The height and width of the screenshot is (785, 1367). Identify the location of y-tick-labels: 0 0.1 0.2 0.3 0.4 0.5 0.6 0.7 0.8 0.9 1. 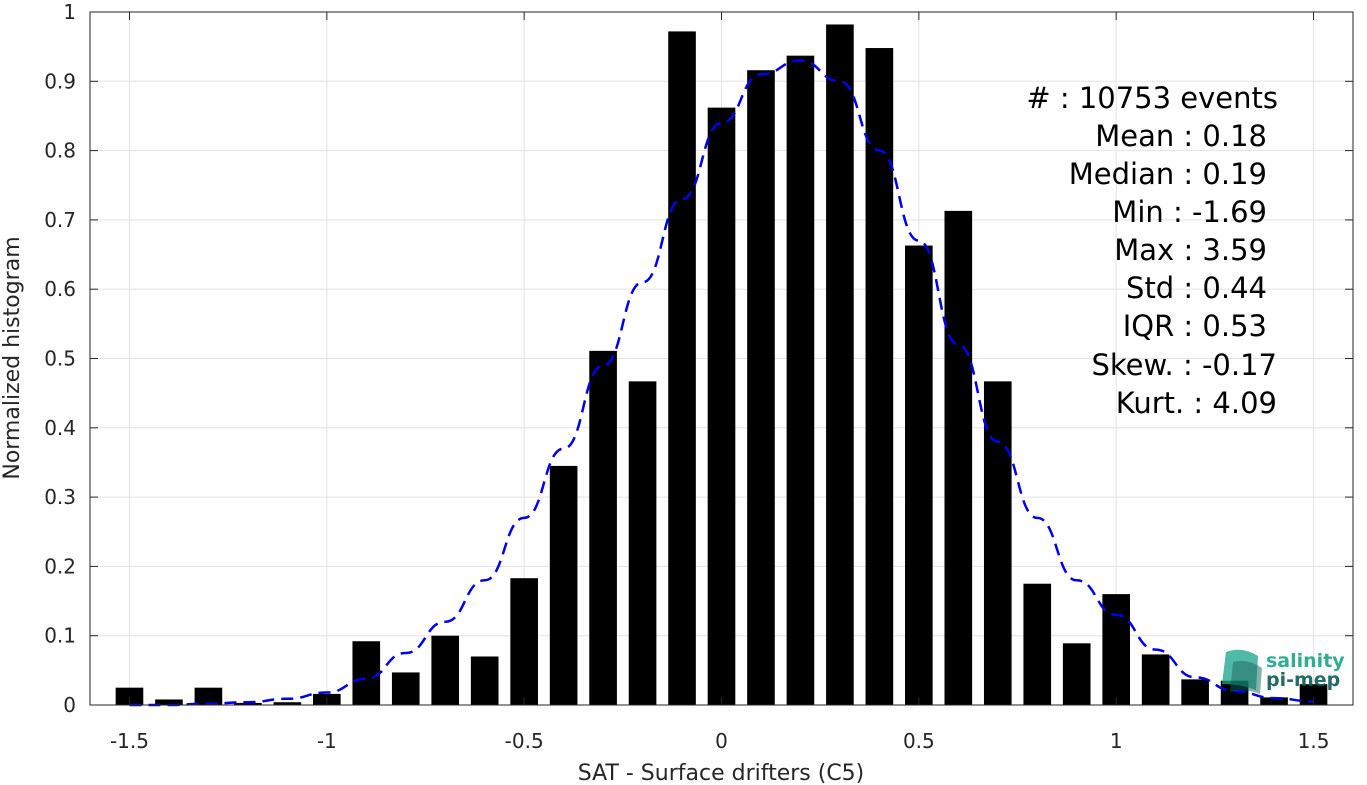
(60, 358).